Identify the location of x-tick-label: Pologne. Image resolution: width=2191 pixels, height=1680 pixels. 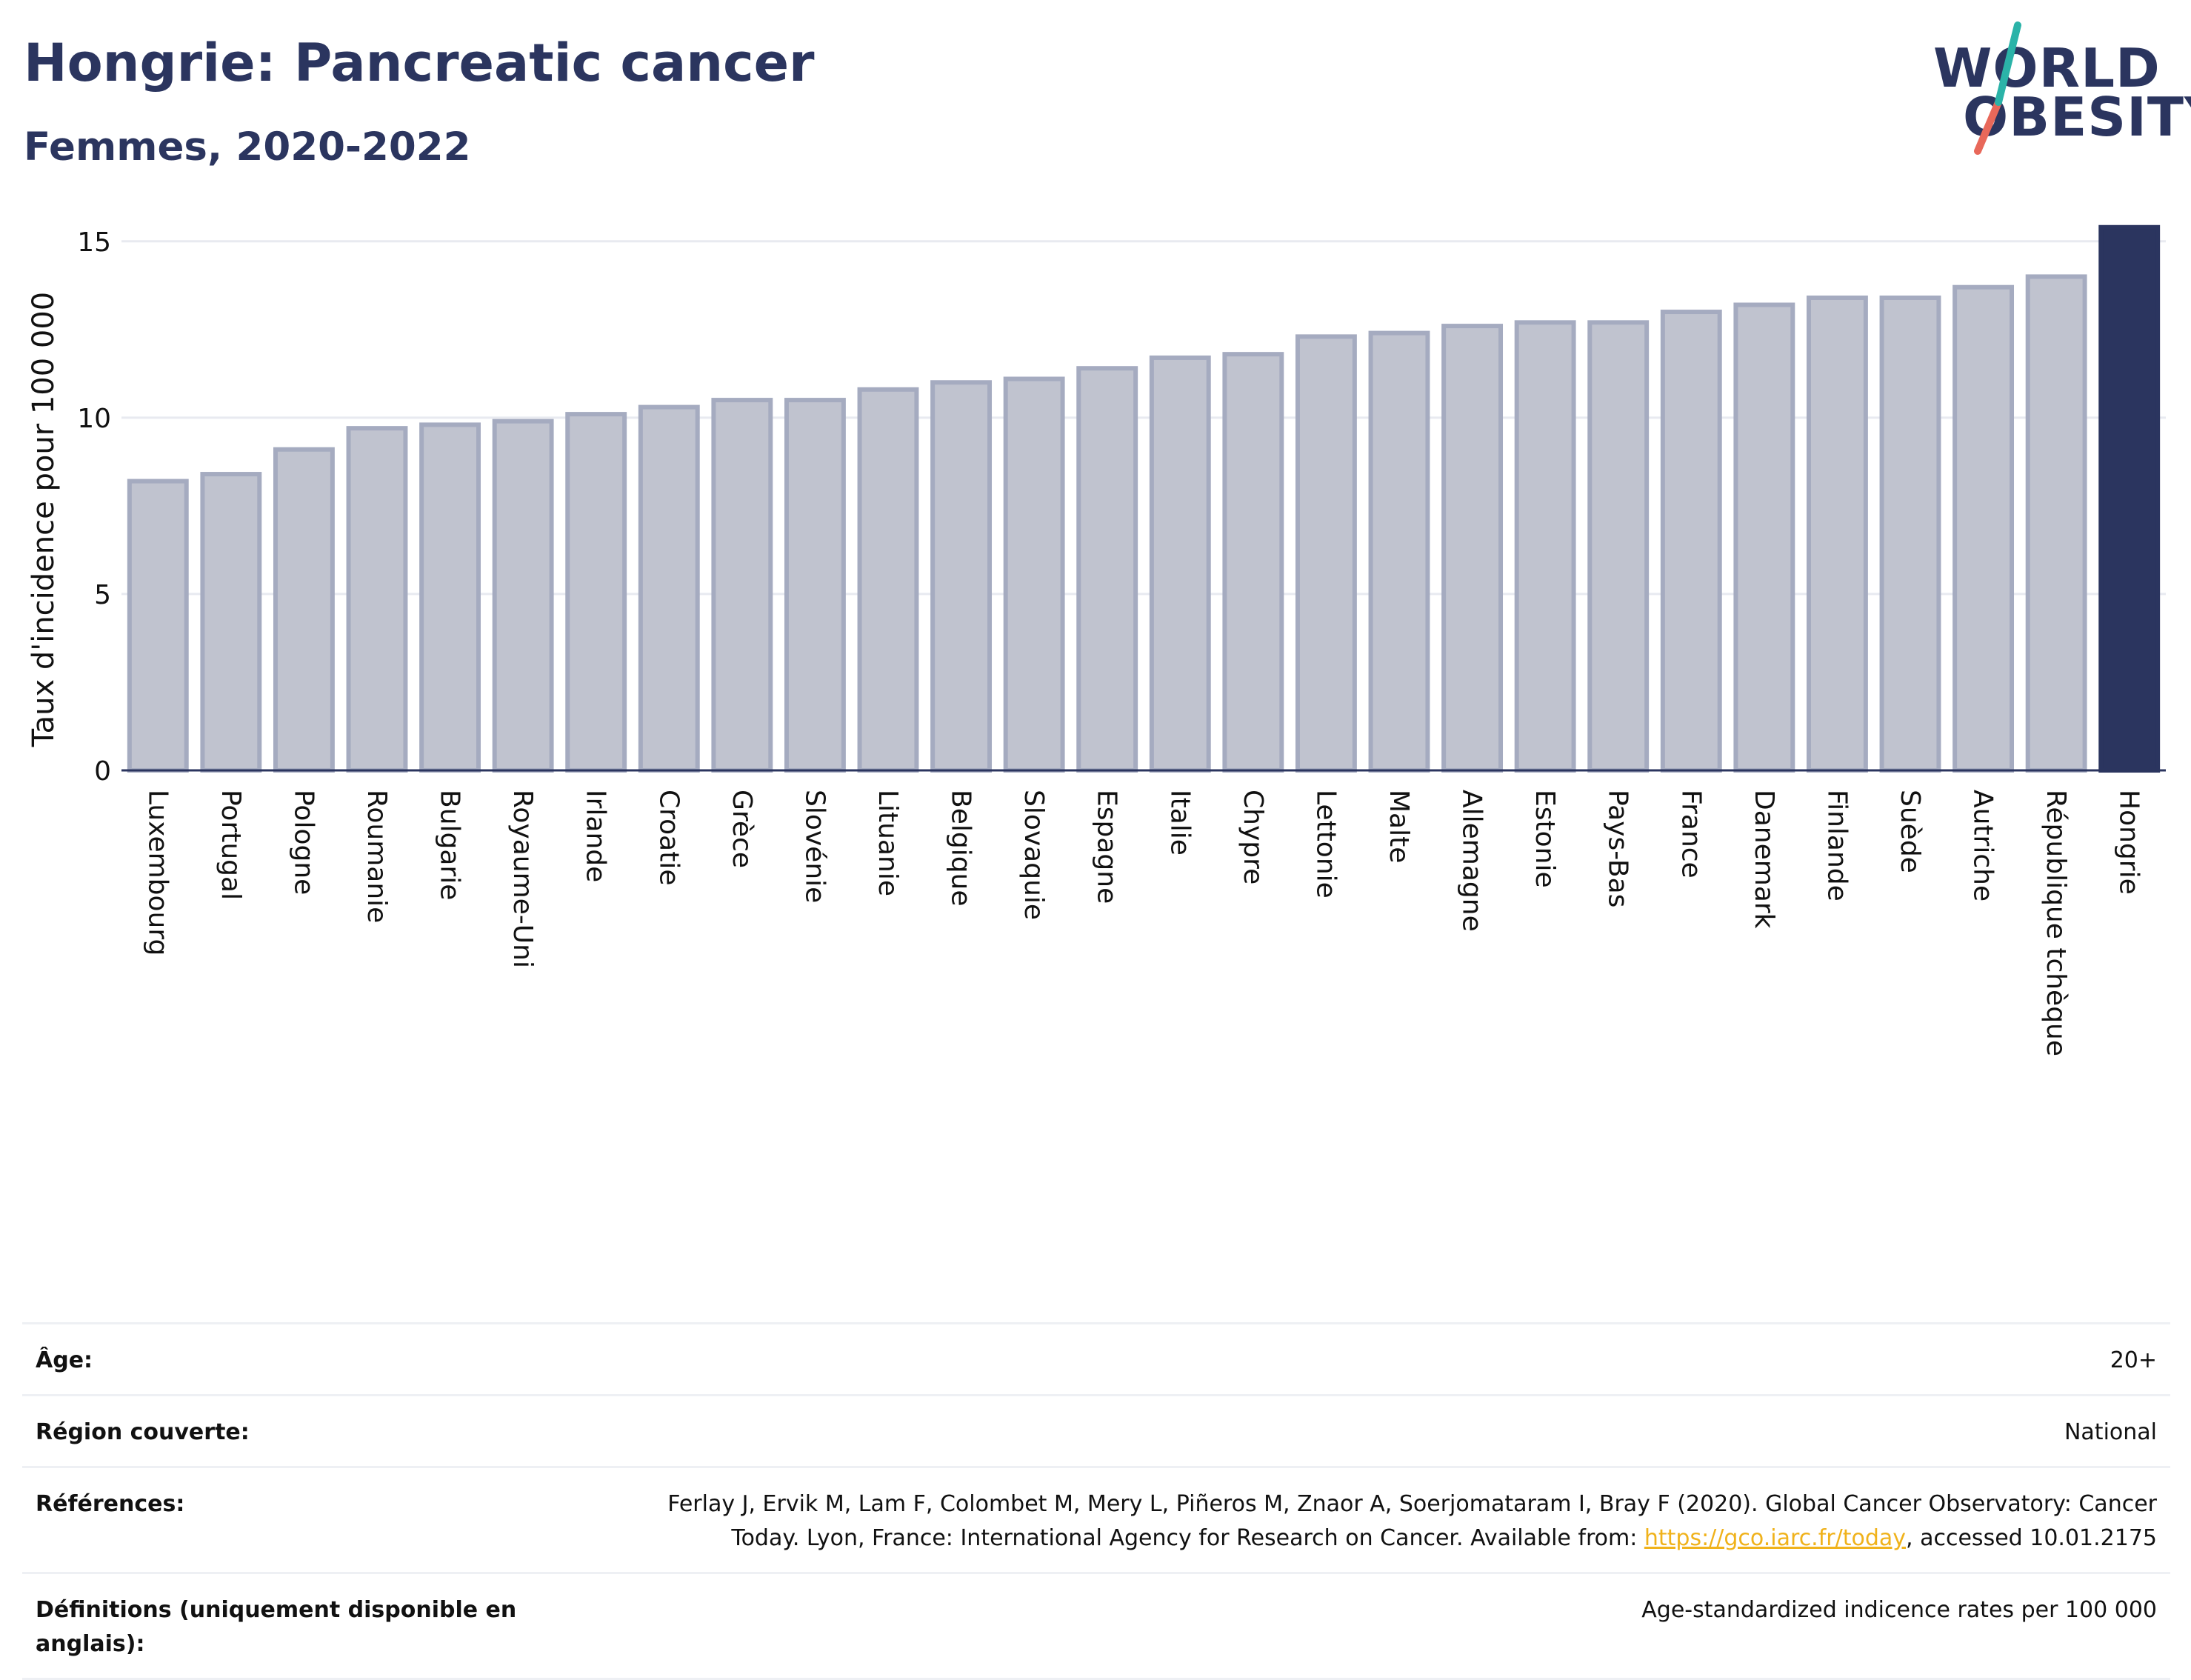
(304, 842).